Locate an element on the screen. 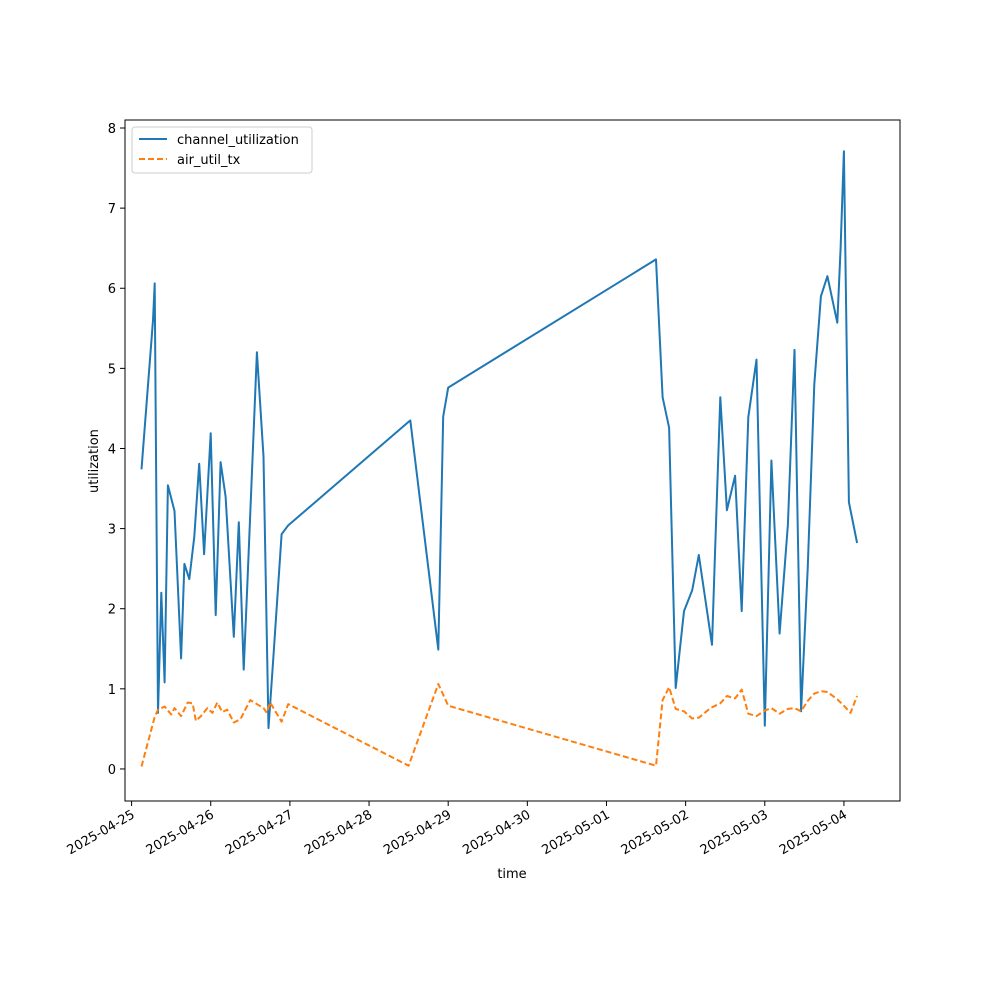  y-tick-label: 2 is located at coordinates (112, 610).